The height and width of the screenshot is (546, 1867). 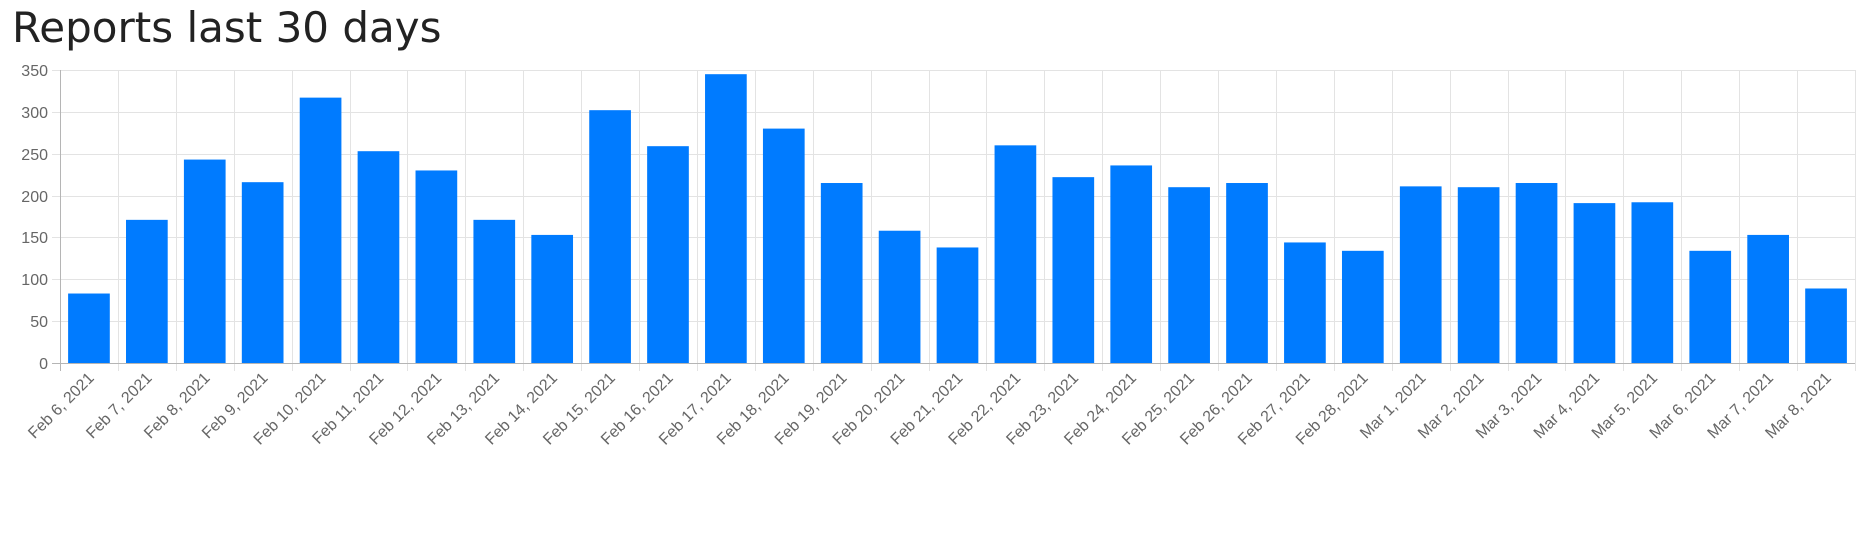 What do you see at coordinates (34, 113) in the screenshot?
I see `y-tick-label: 300` at bounding box center [34, 113].